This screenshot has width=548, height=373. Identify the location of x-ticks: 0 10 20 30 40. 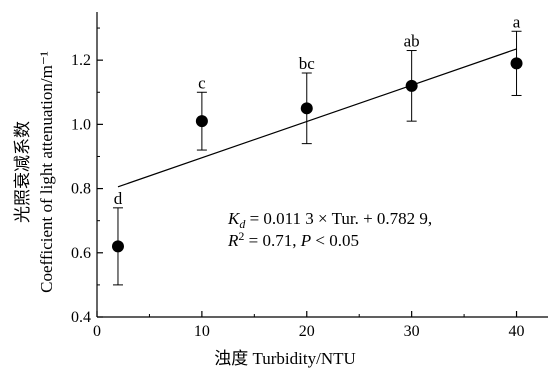
(309, 325).